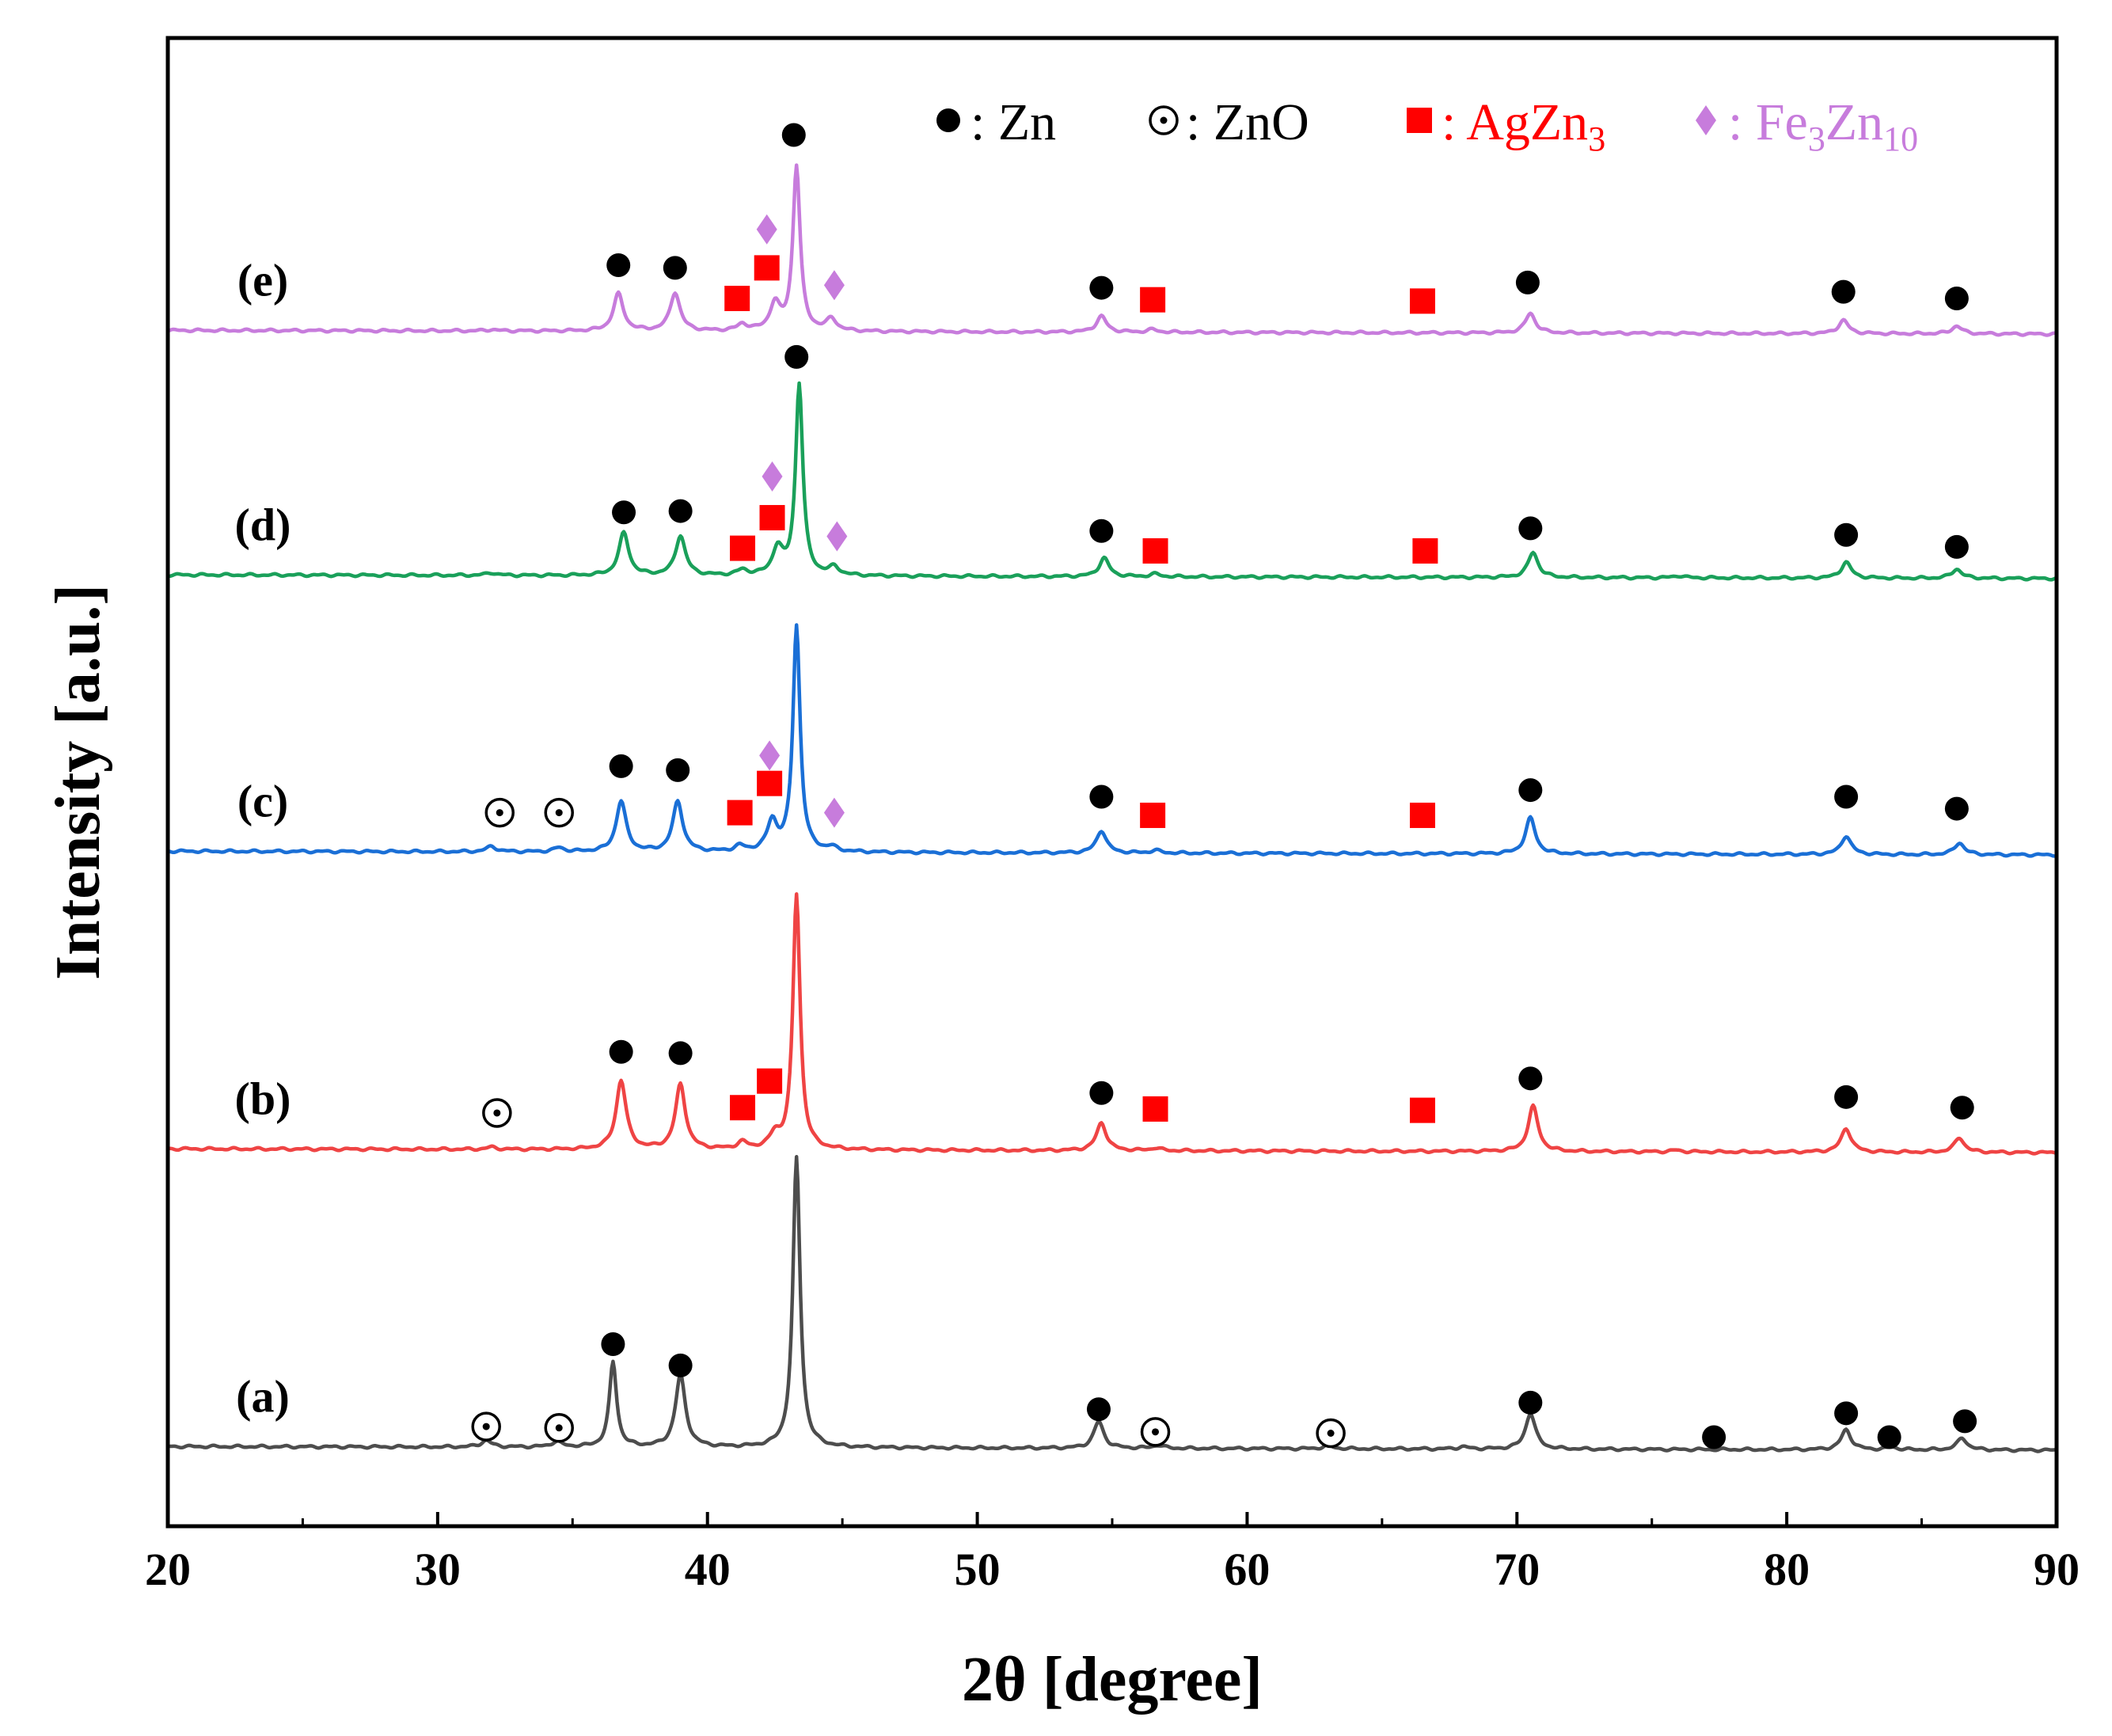 This screenshot has height=1736, width=2112. Describe the element at coordinates (262, 801) in the screenshot. I see `curve-label-c: (c)` at that location.